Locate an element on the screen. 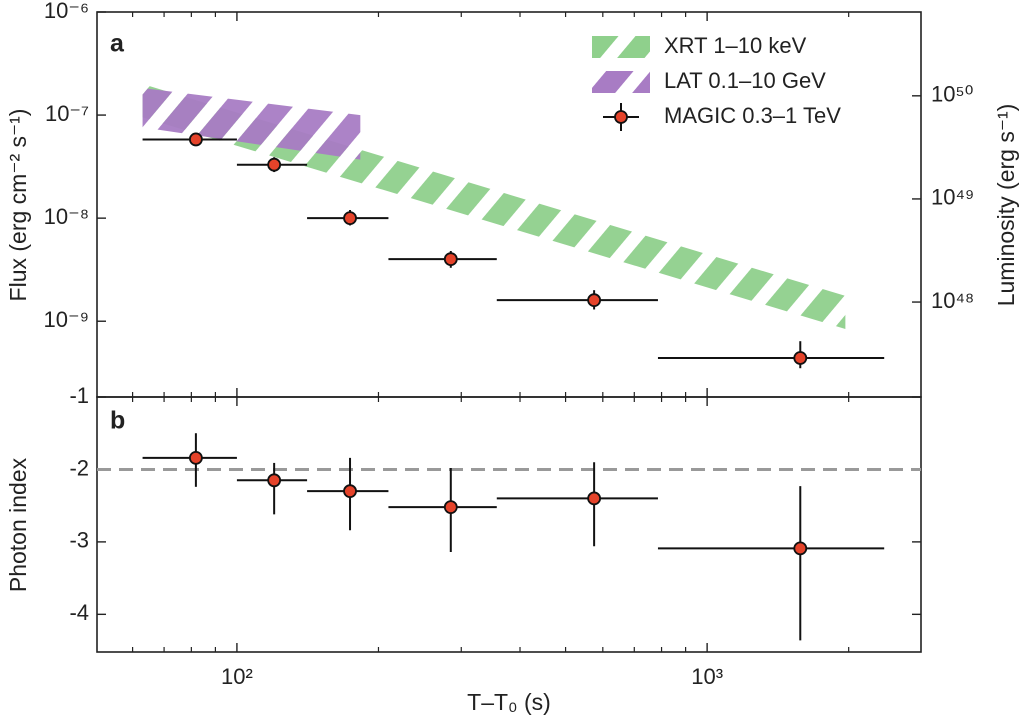  y-tick-label: 10⁻⁷ is located at coordinates (67, 113).